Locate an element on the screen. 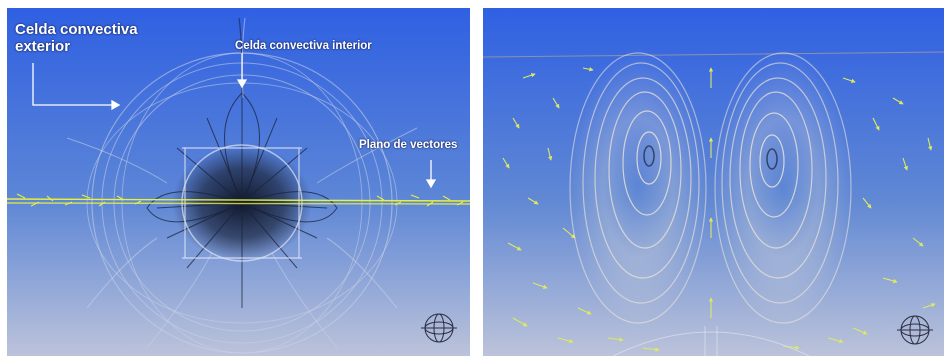 The image size is (944, 356). vector-plane is located at coordinates (238, 200).